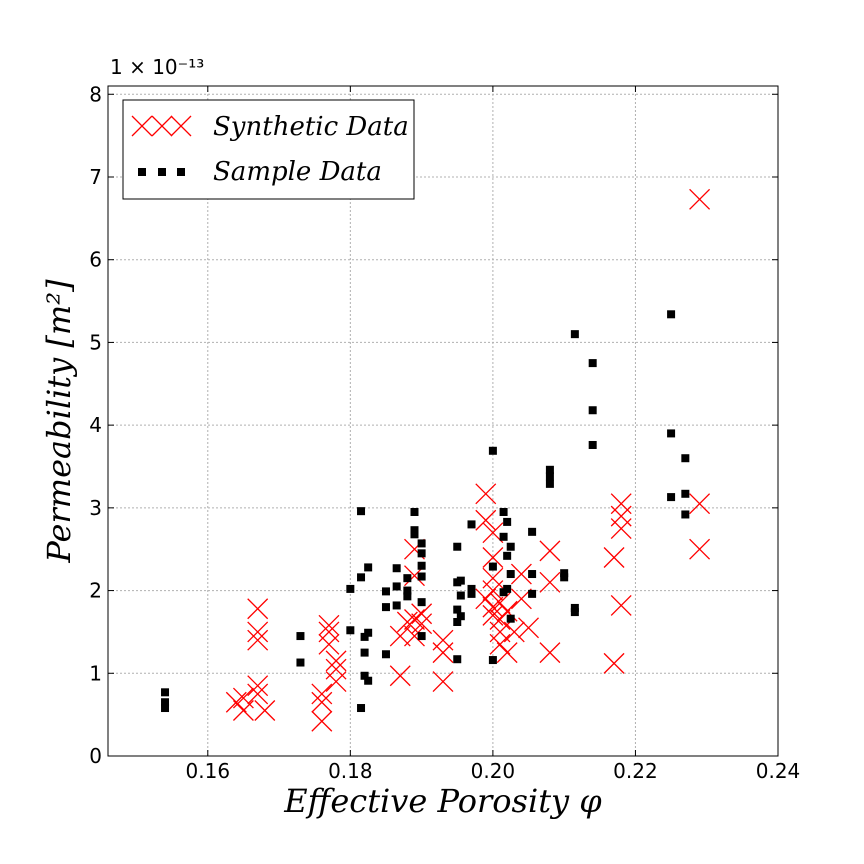 This screenshot has width=864, height=864. Describe the element at coordinates (311, 127) in the screenshot. I see `legend-label-synthetic: Synthetic Data` at that location.